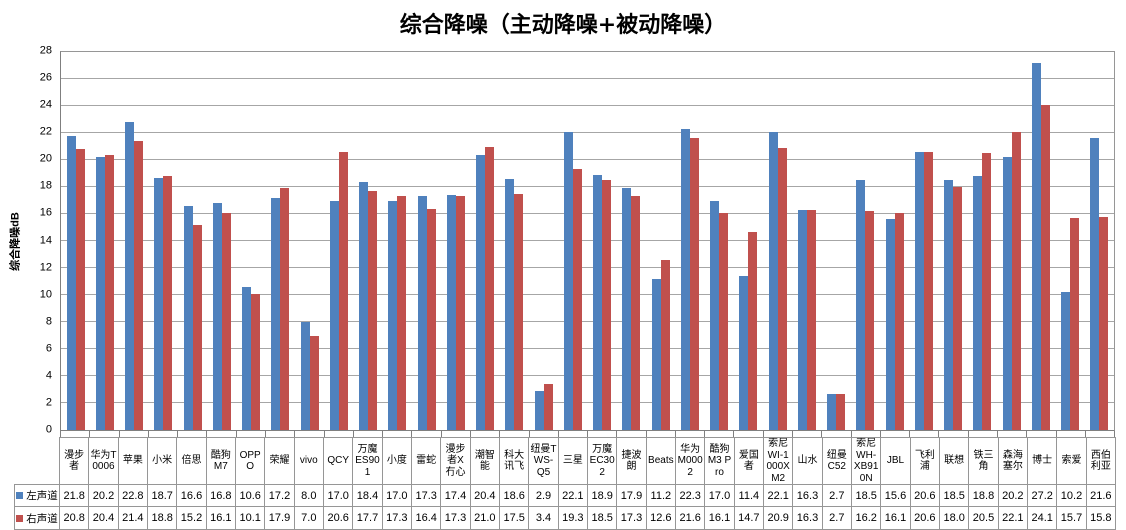  What do you see at coordinates (48, 321) in the screenshot?
I see `y-tick-label: 8` at bounding box center [48, 321].